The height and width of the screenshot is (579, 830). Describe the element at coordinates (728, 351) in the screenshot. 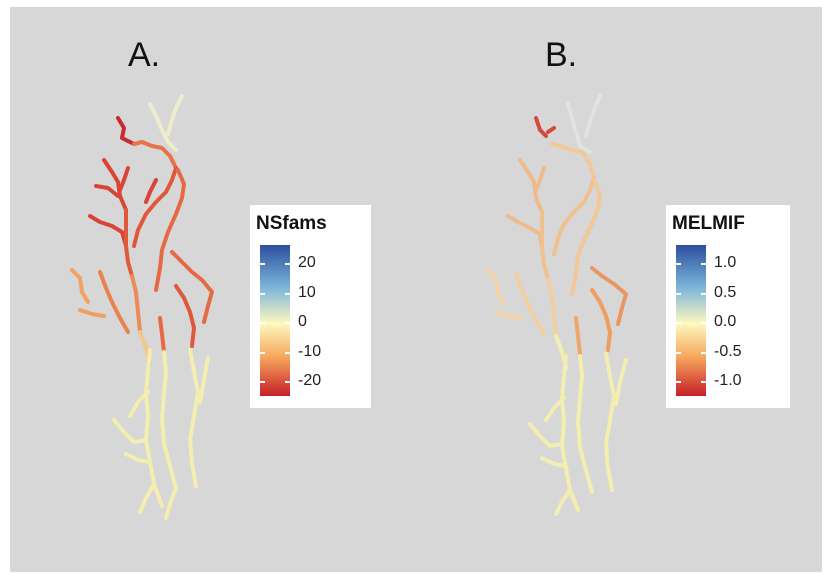

I see `legend-tick-label: -0.5` at that location.